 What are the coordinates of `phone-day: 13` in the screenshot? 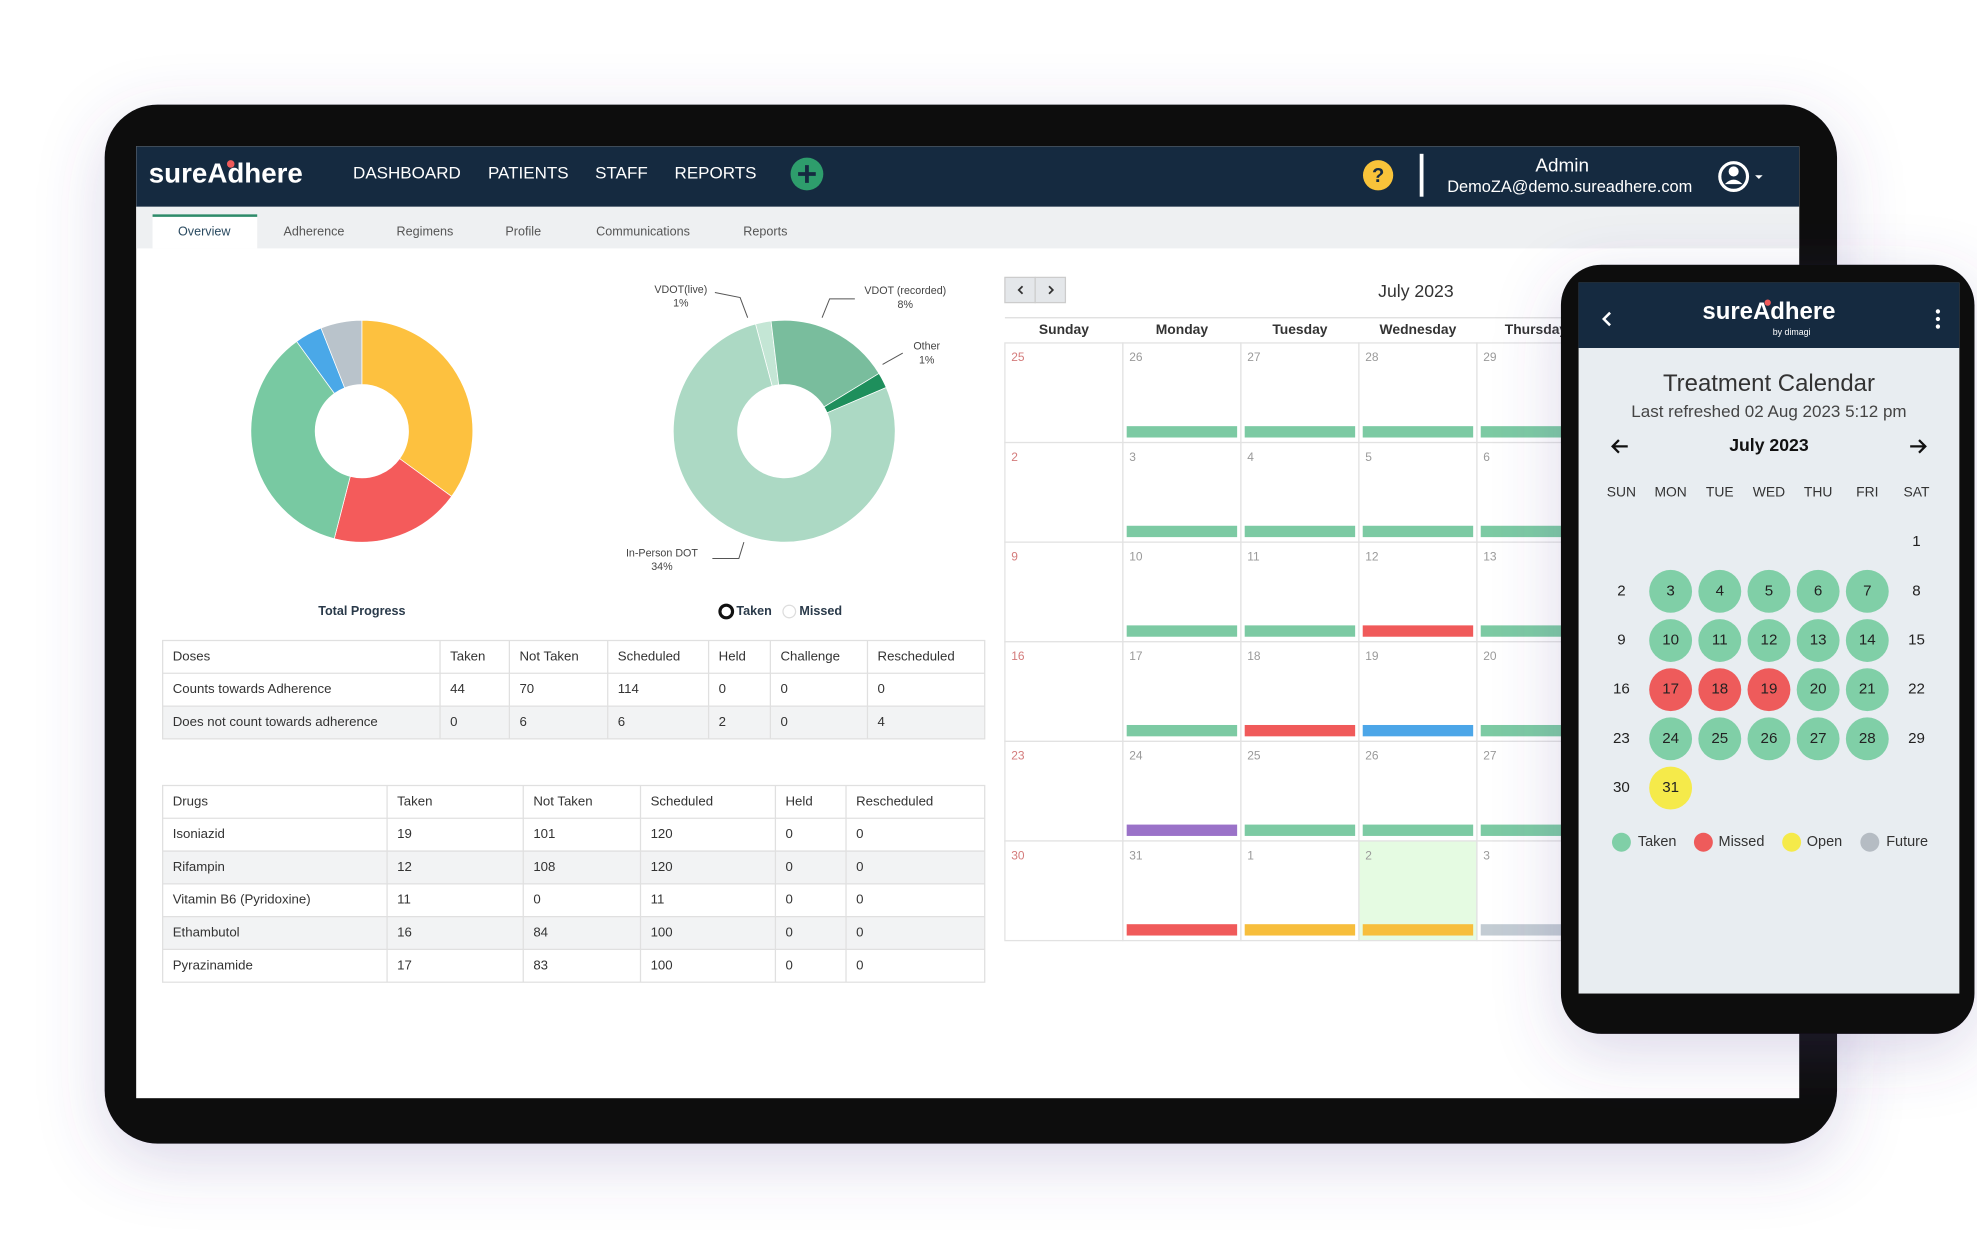 It's located at (1818, 640).